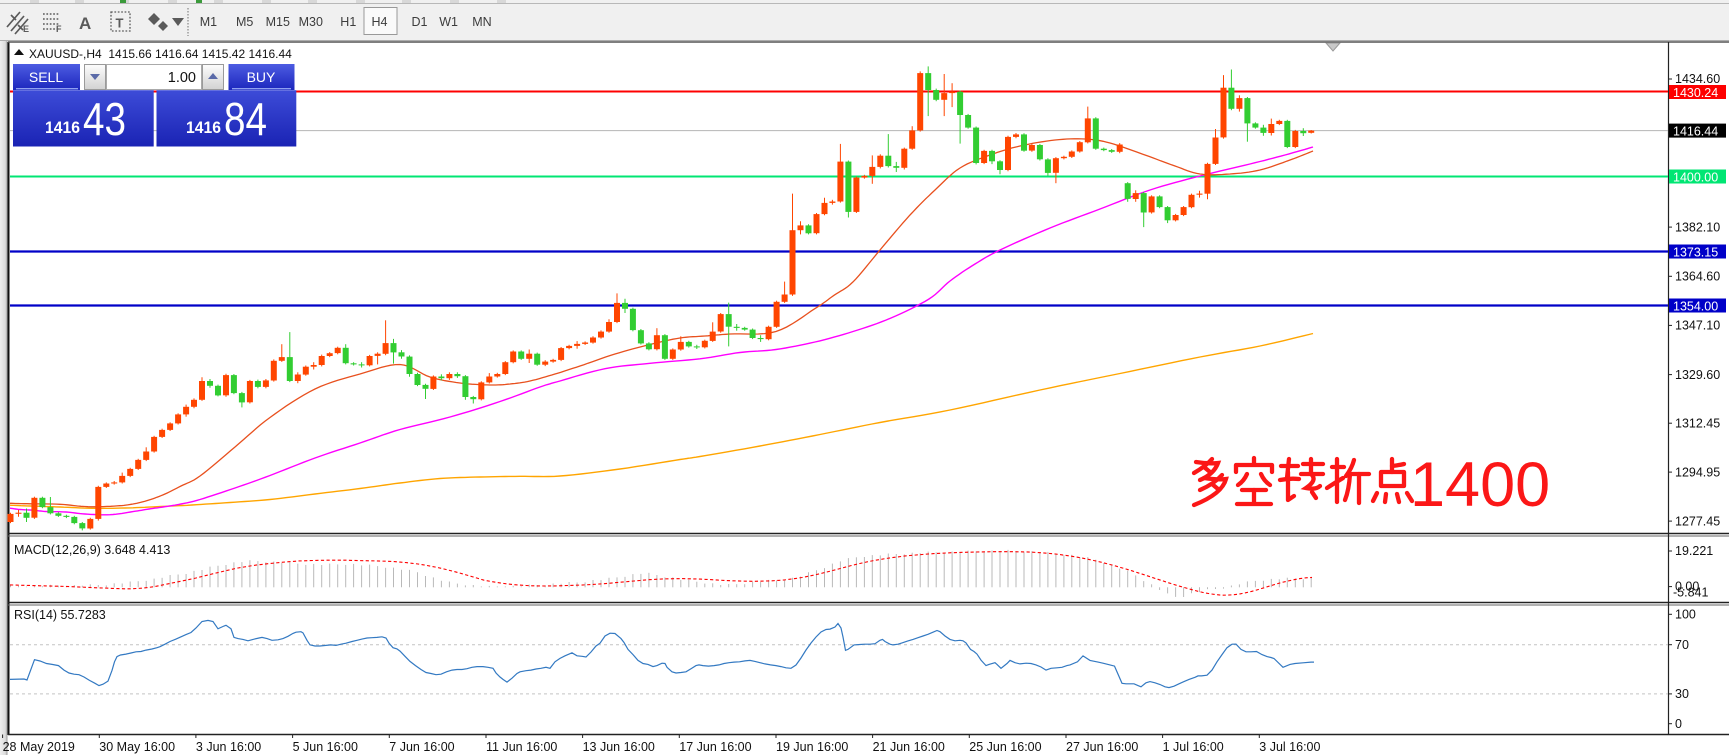 The height and width of the screenshot is (755, 1729). What do you see at coordinates (1697, 472) in the screenshot?
I see `svg-text: 1294.95` at bounding box center [1697, 472].